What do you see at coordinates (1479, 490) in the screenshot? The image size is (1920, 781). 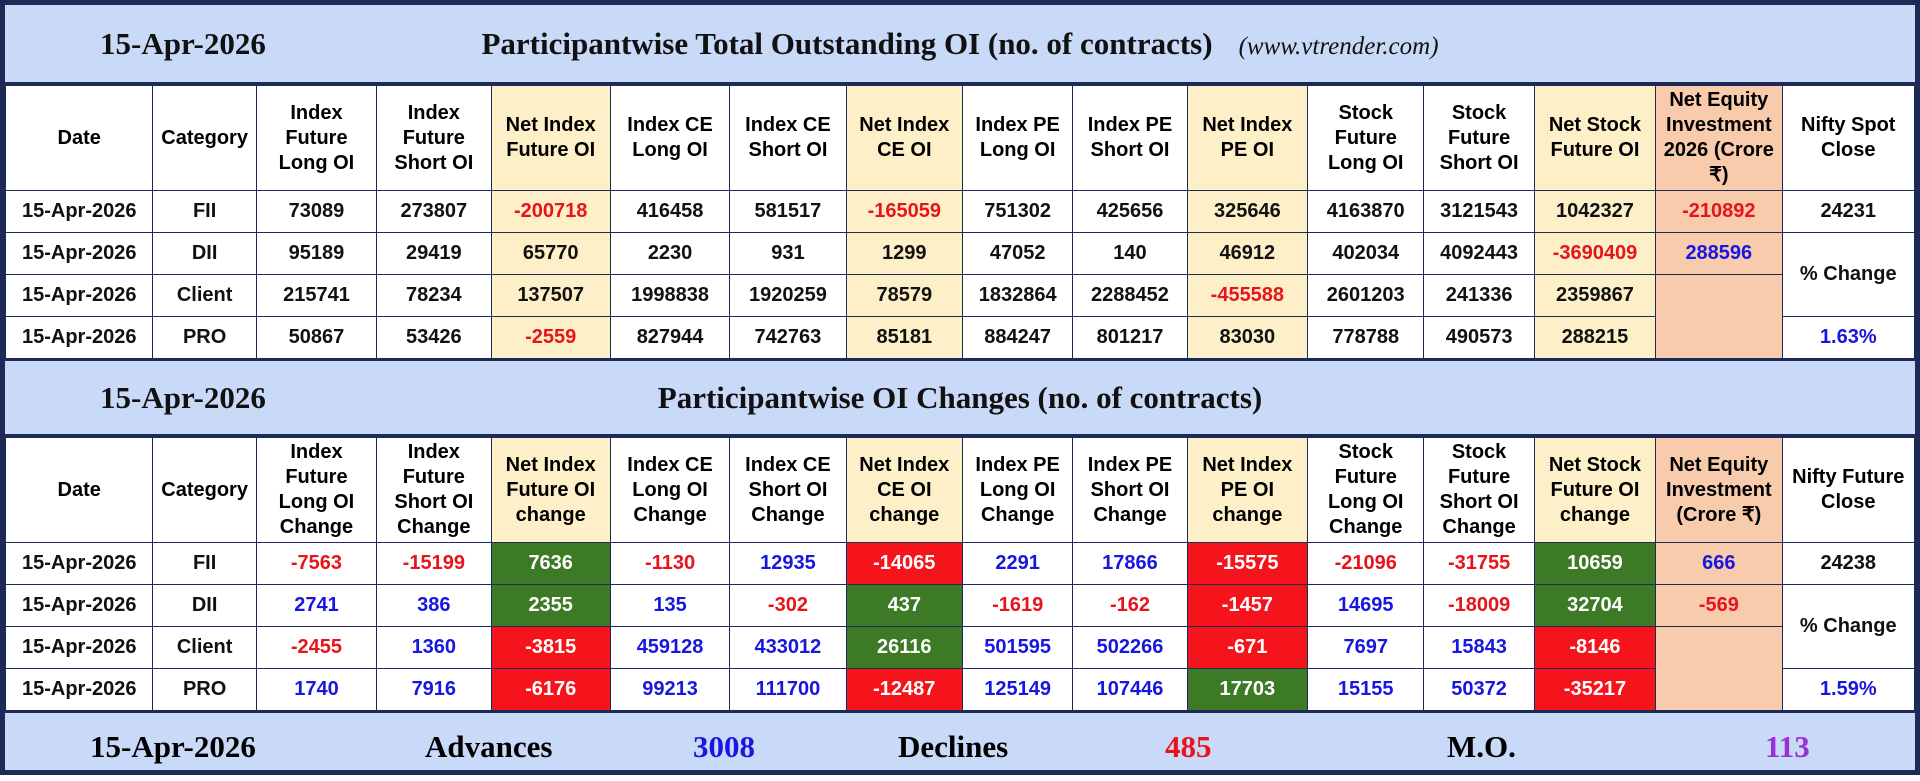 I see `column-header: Stock Future Short OI Change` at bounding box center [1479, 490].